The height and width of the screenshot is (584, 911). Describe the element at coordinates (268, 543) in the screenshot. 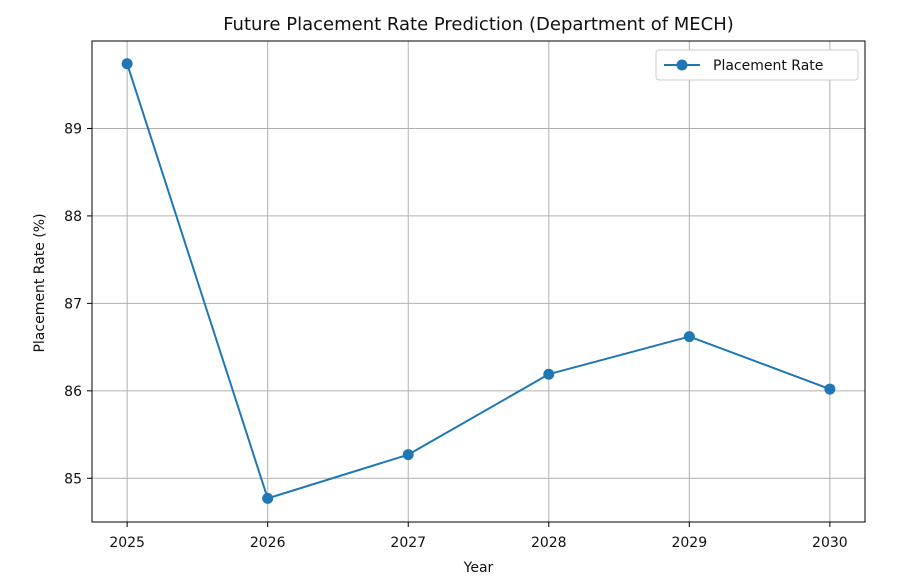

I see `x-tick-label: 2026` at that location.